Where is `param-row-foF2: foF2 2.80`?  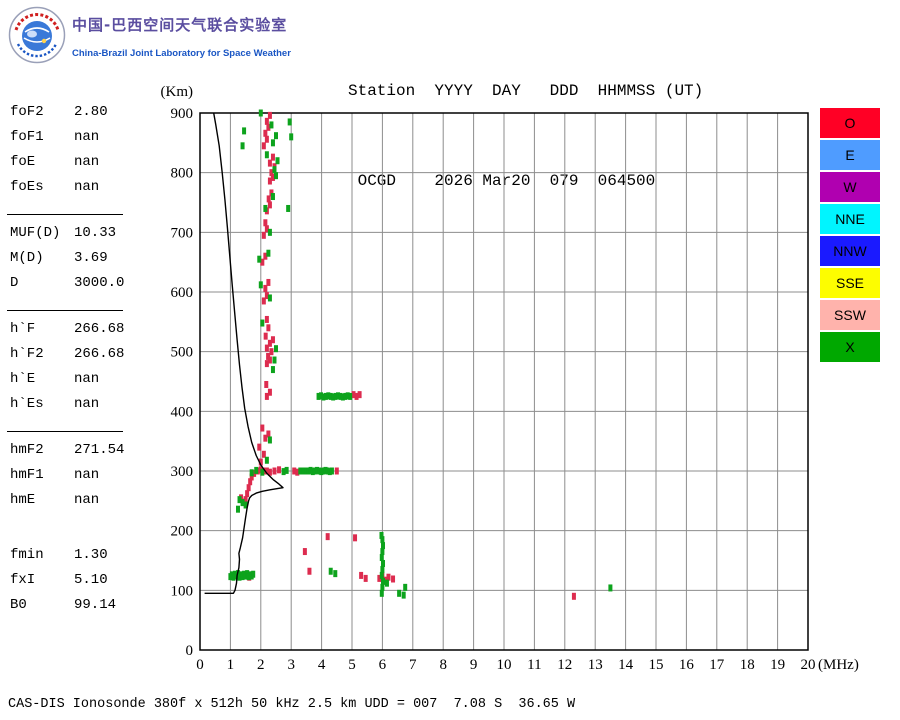 param-row-foF2: foF2 2.80 is located at coordinates (67, 116).